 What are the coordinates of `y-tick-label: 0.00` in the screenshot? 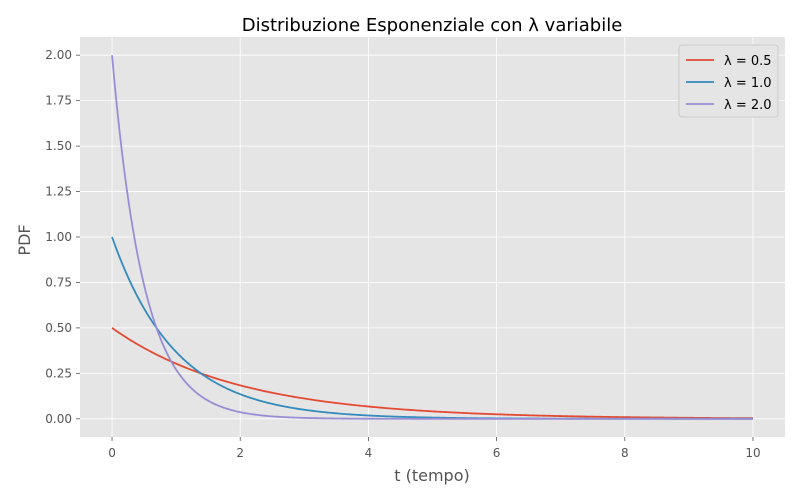 It's located at (58, 419).